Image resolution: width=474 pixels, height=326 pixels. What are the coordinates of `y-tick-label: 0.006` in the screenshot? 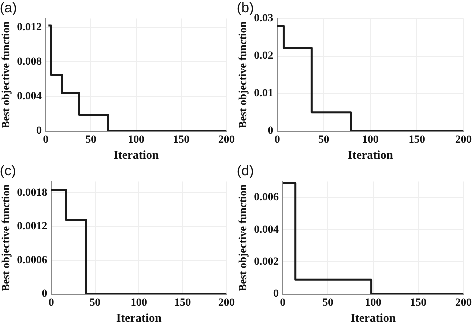 It's located at (267, 198).